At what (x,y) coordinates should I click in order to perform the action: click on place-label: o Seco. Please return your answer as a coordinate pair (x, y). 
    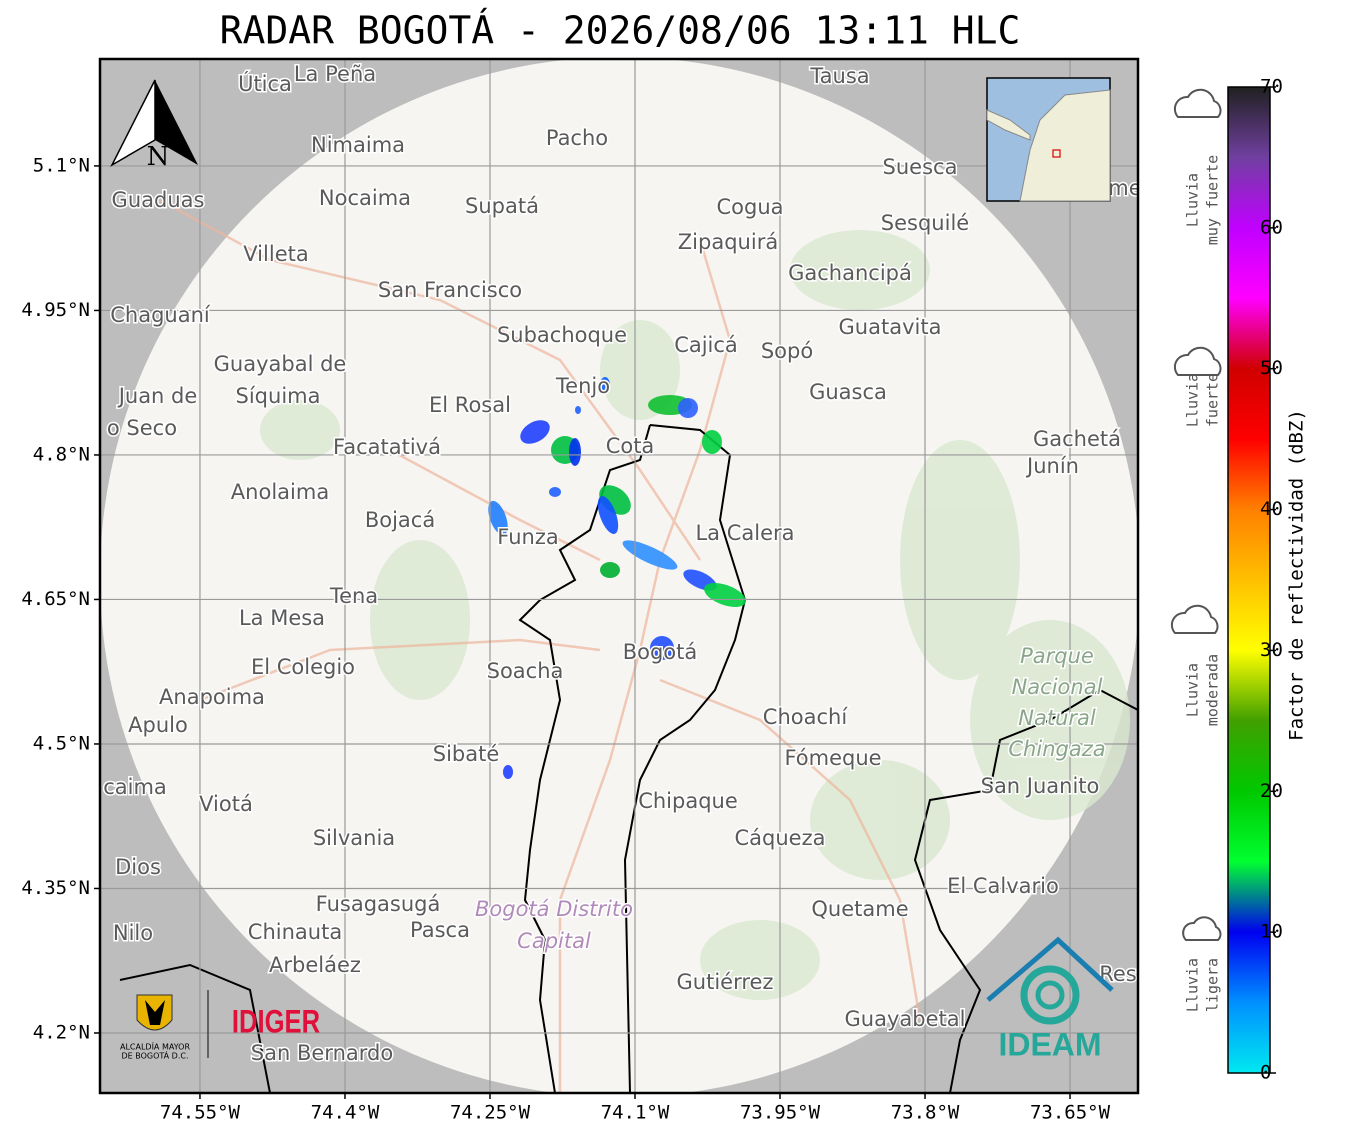
    Looking at the image, I should click on (142, 428).